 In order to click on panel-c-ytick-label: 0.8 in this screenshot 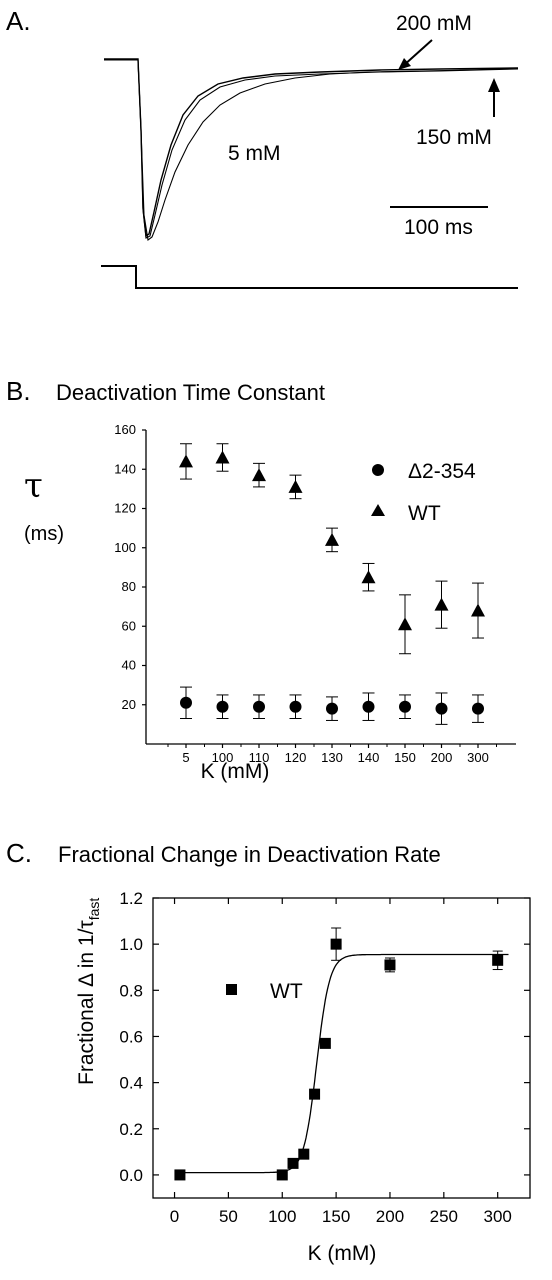, I will do `click(131, 990)`.